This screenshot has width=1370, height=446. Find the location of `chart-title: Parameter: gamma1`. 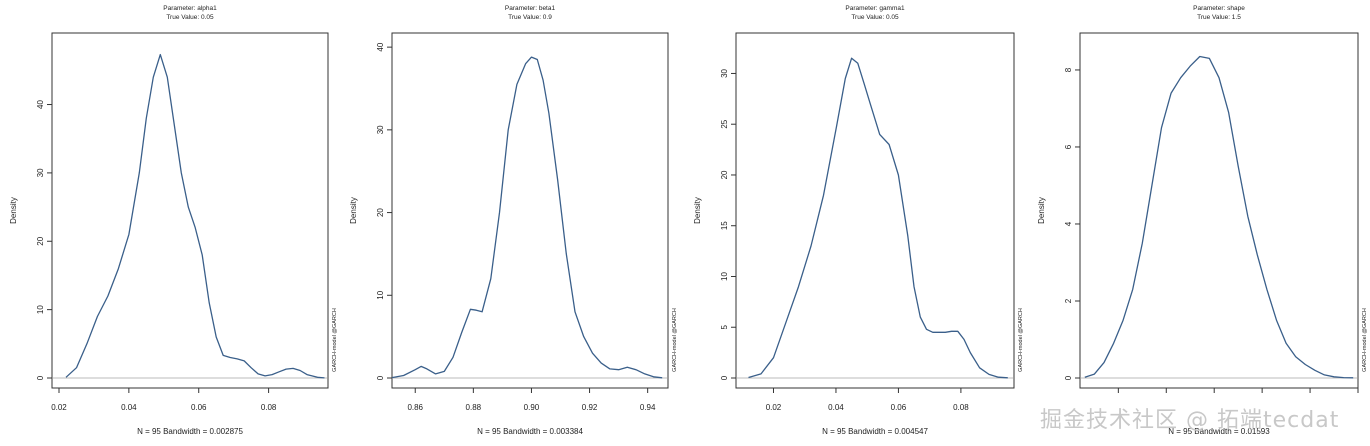

chart-title: Parameter: gamma1 is located at coordinates (875, 8).